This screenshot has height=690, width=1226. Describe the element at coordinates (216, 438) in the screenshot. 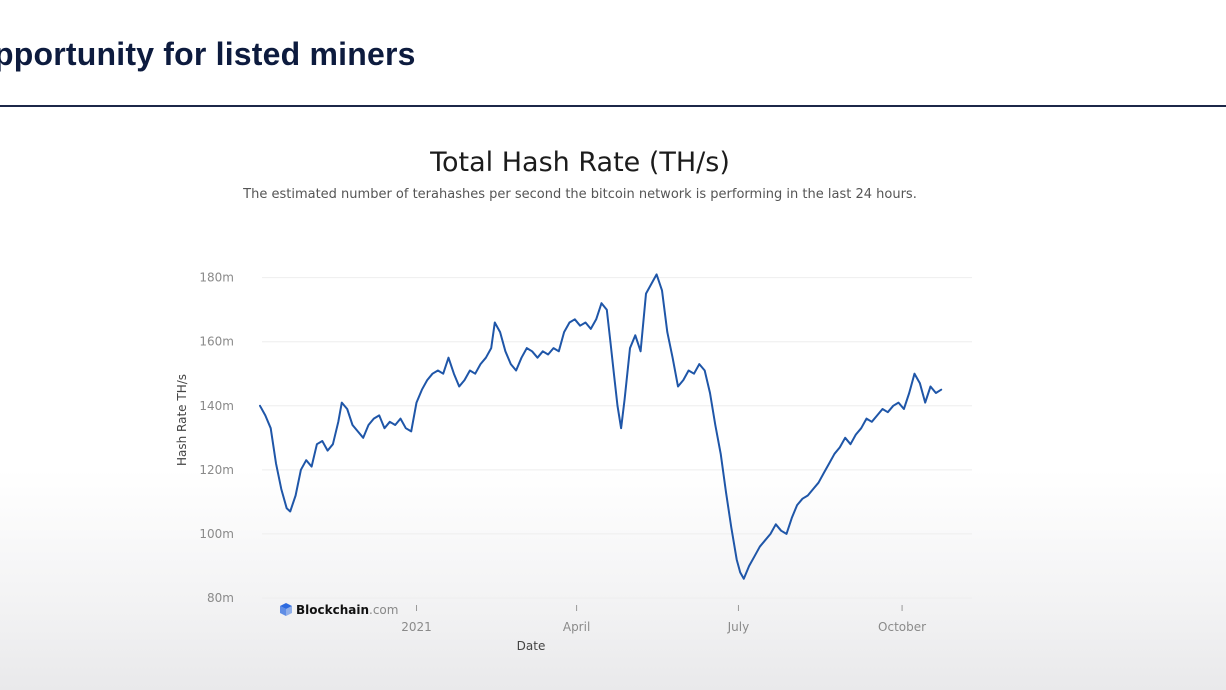

I see `y-axis: 80m 100m 120m 140m 160m 180m` at that location.